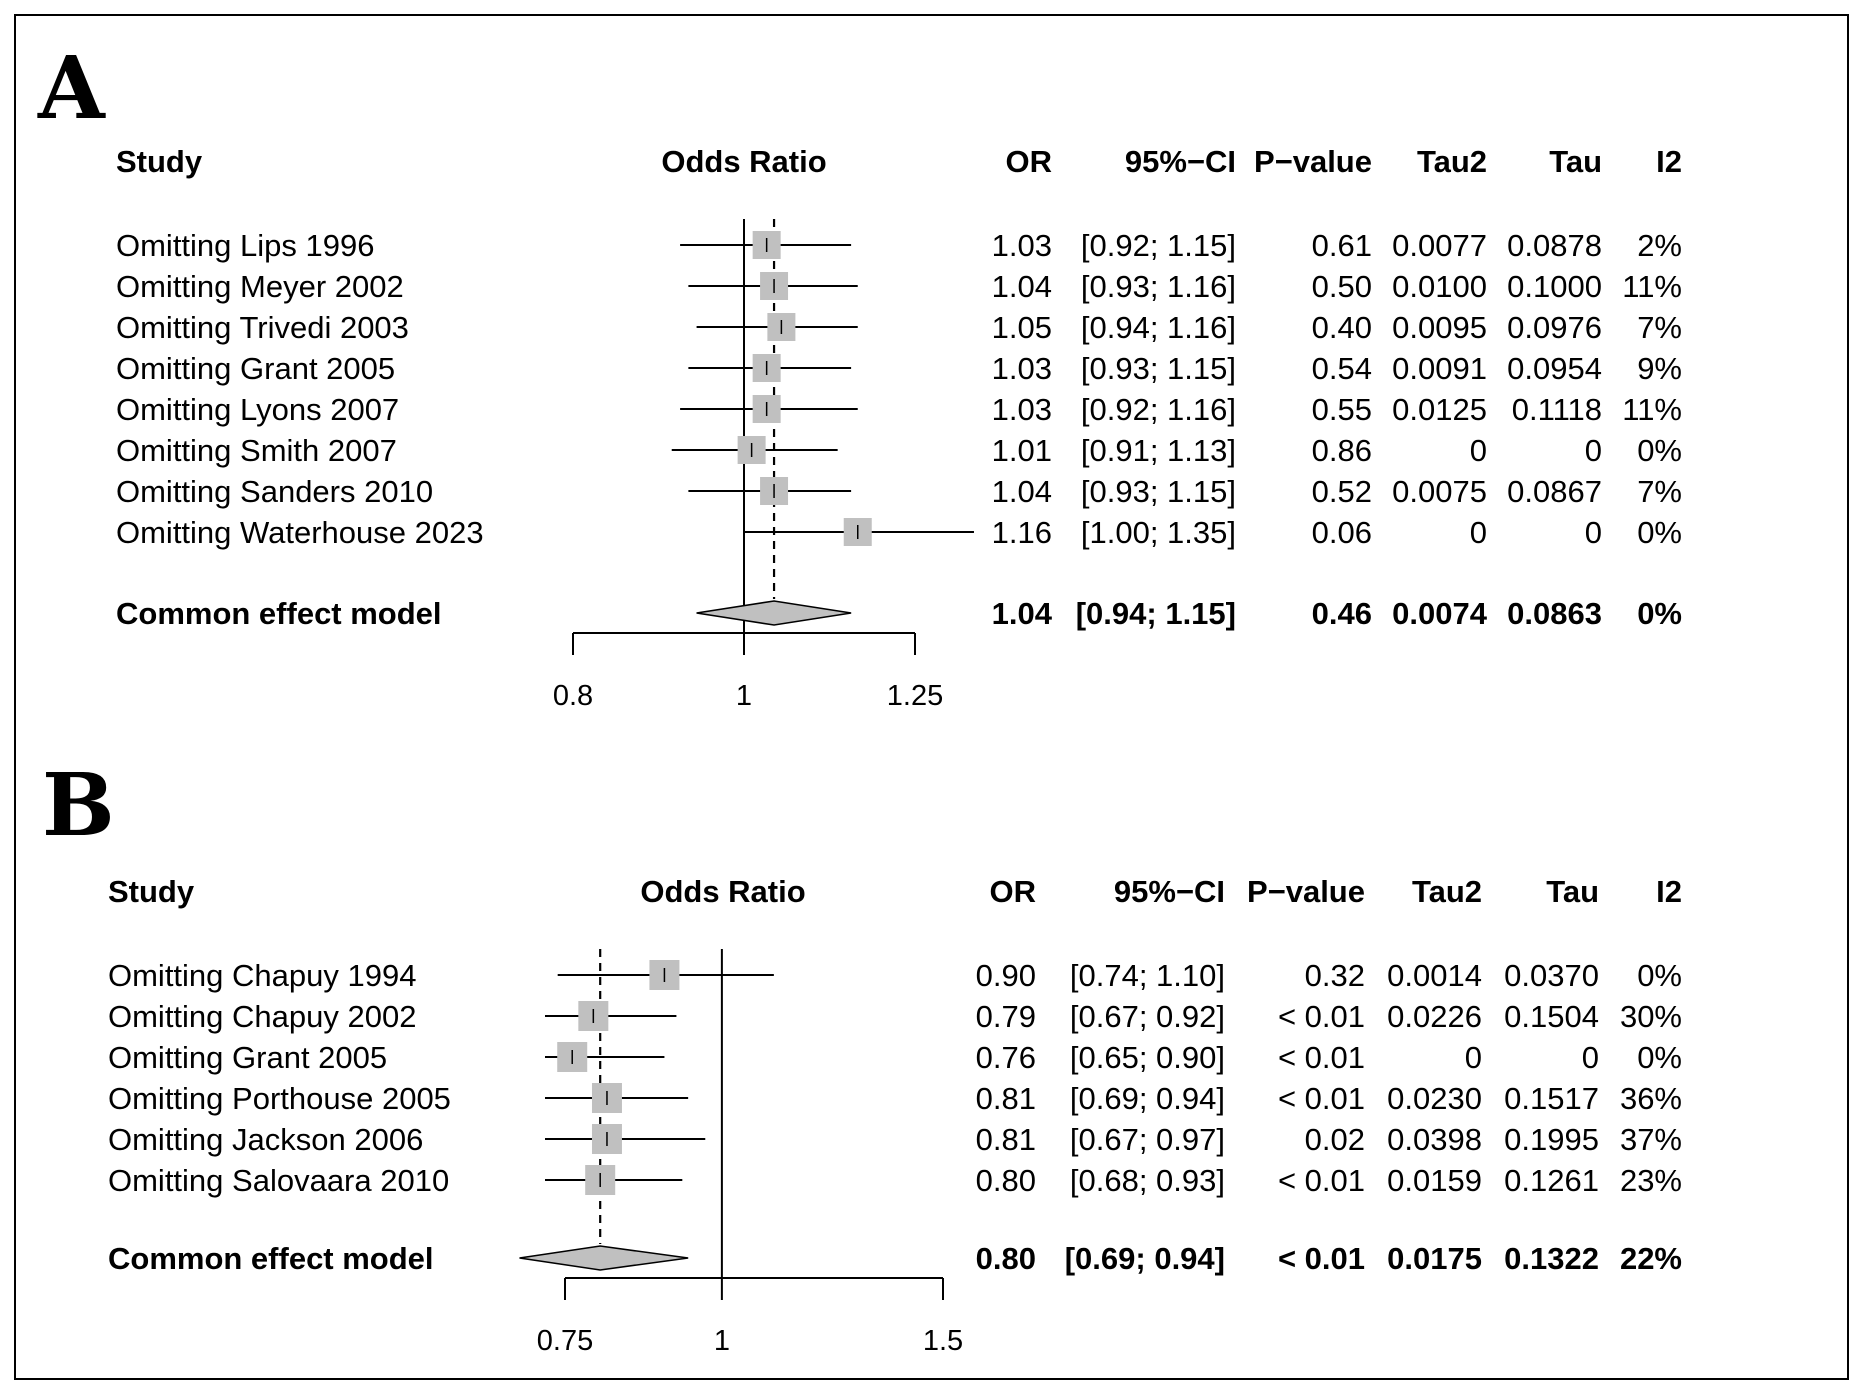 Image resolution: width=1865 pixels, height=1395 pixels. I want to click on study-label: Omitting Smith 2007, so click(256, 450).